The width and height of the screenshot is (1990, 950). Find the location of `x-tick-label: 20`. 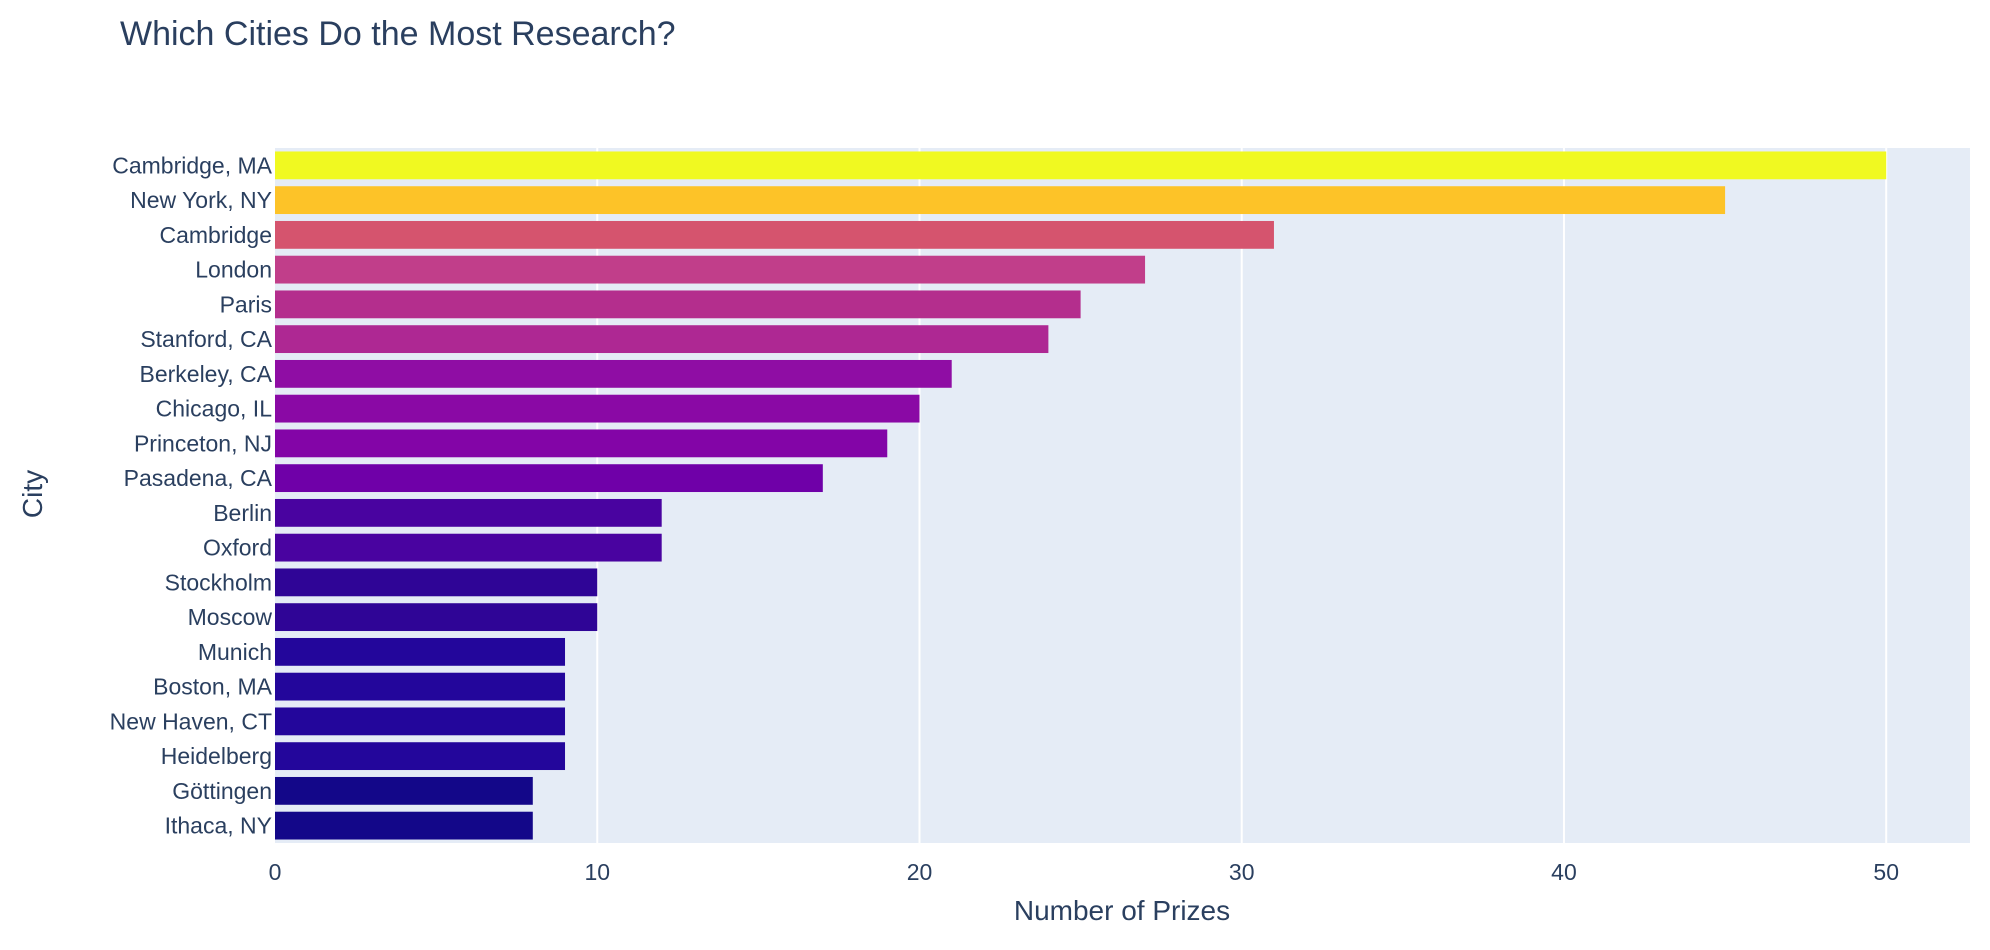

x-tick-label: 20 is located at coordinates (920, 872).